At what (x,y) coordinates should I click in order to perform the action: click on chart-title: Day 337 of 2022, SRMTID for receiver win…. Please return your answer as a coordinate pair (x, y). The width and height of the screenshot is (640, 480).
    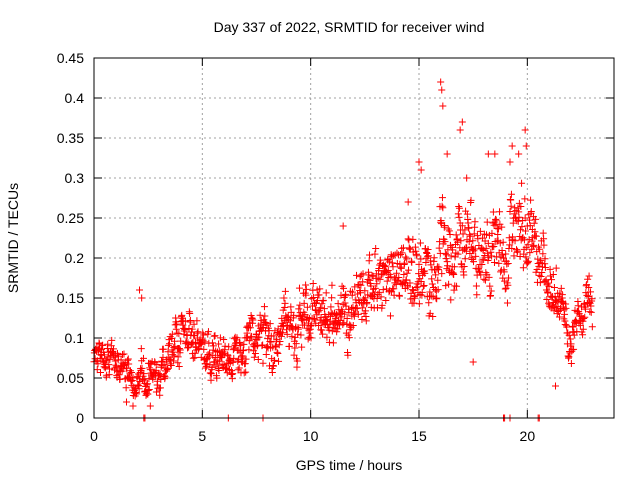
    Looking at the image, I should click on (349, 27).